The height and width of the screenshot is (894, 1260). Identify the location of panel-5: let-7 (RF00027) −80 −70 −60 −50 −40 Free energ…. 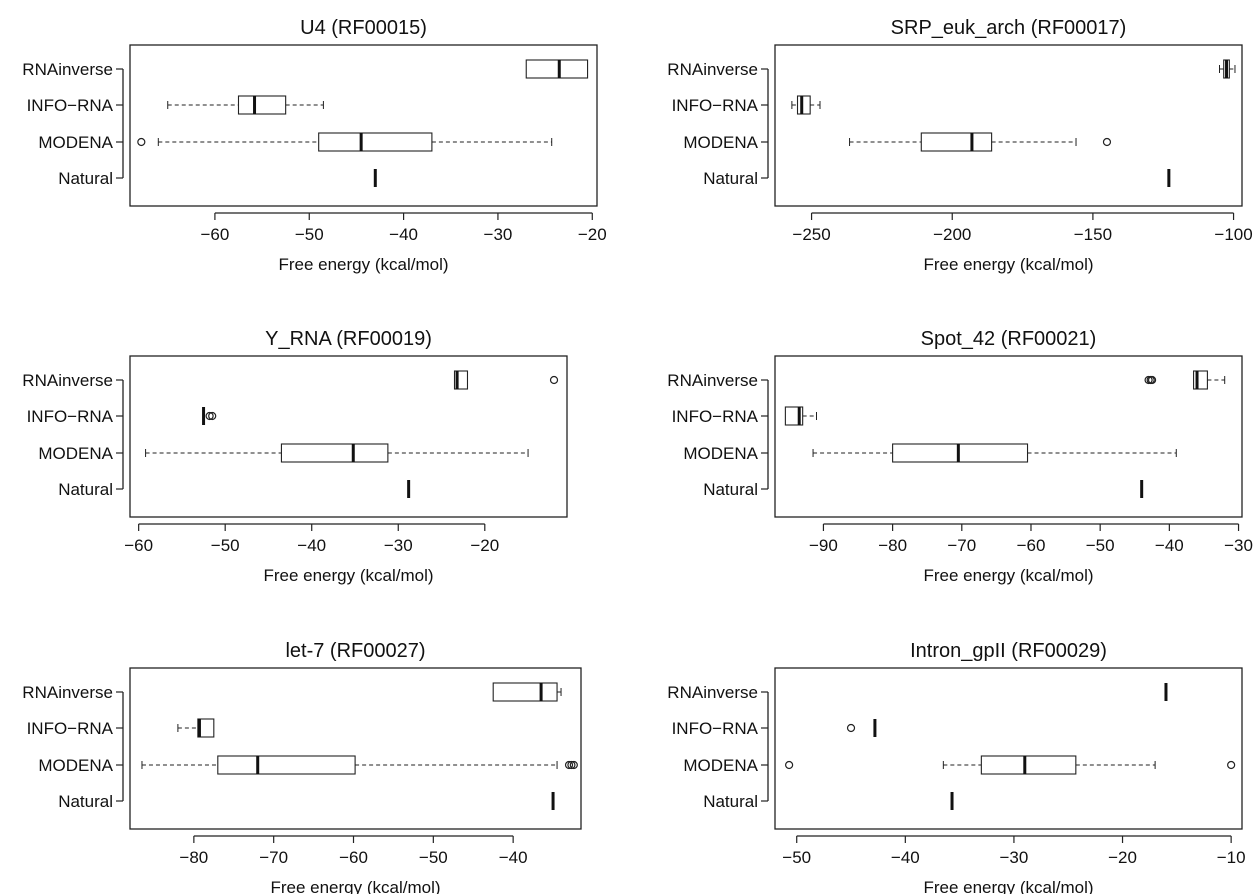
(302, 767).